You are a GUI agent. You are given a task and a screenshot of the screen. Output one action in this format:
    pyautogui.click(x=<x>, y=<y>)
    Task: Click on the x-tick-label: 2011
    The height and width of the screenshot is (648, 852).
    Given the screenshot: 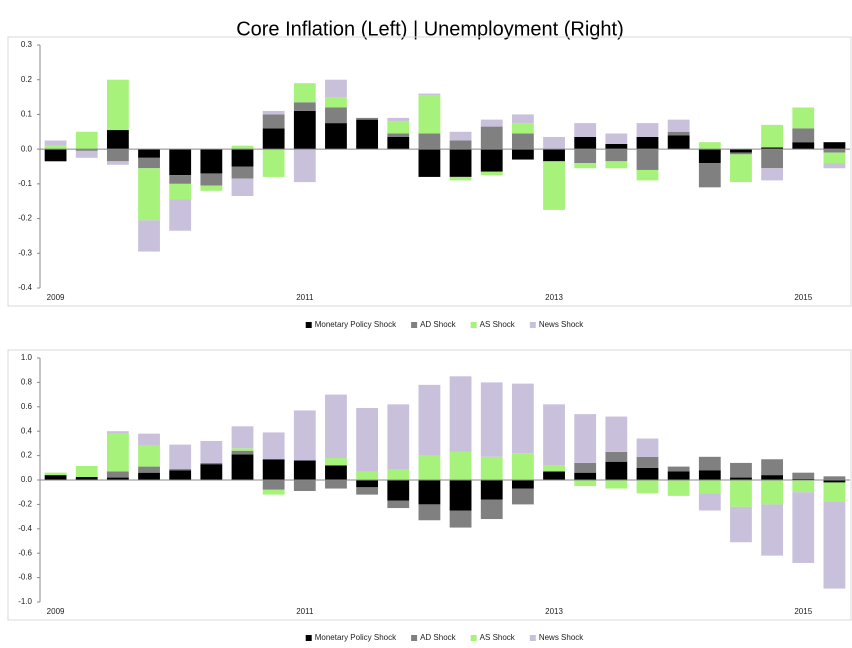 What is the action you would take?
    pyautogui.click(x=305, y=297)
    